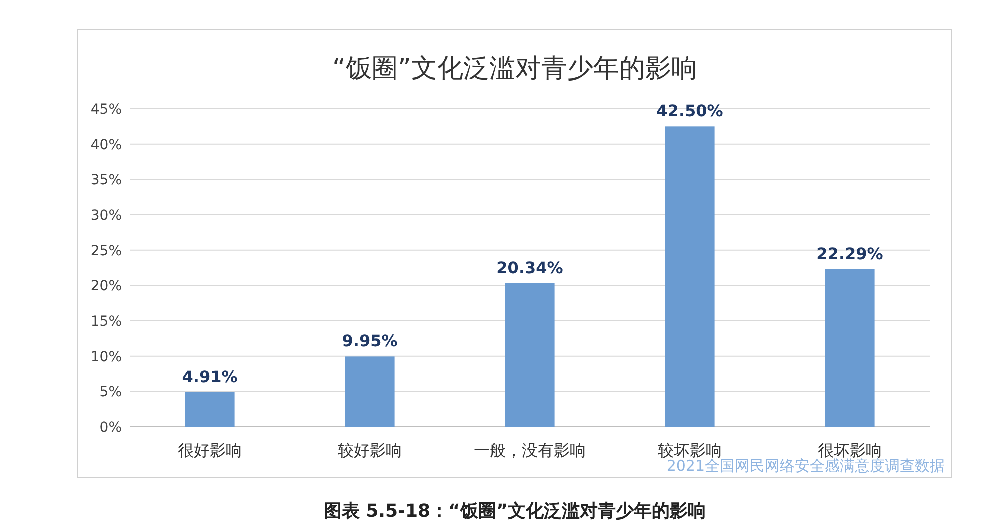  What do you see at coordinates (850, 254) in the screenshot?
I see `data-label: 22.29%` at bounding box center [850, 254].